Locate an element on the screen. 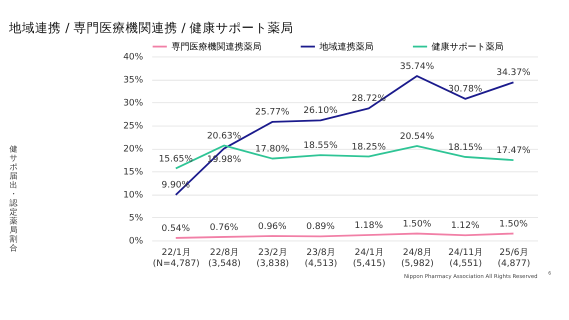 This screenshot has height=320, width=569. data-label: 20.54% is located at coordinates (417, 137).